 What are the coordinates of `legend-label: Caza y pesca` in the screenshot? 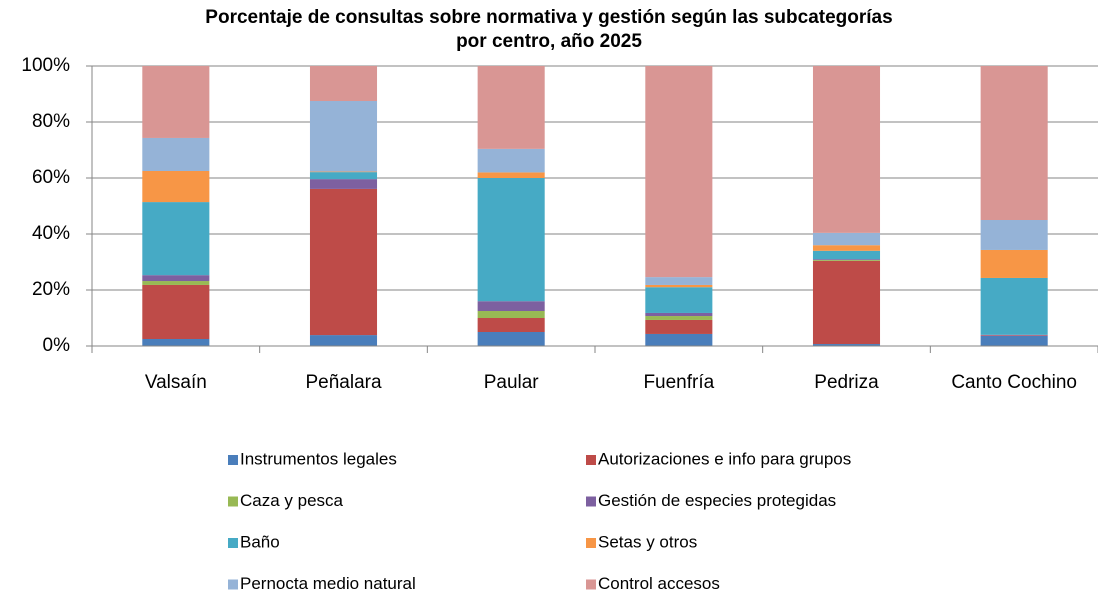 It's located at (292, 500).